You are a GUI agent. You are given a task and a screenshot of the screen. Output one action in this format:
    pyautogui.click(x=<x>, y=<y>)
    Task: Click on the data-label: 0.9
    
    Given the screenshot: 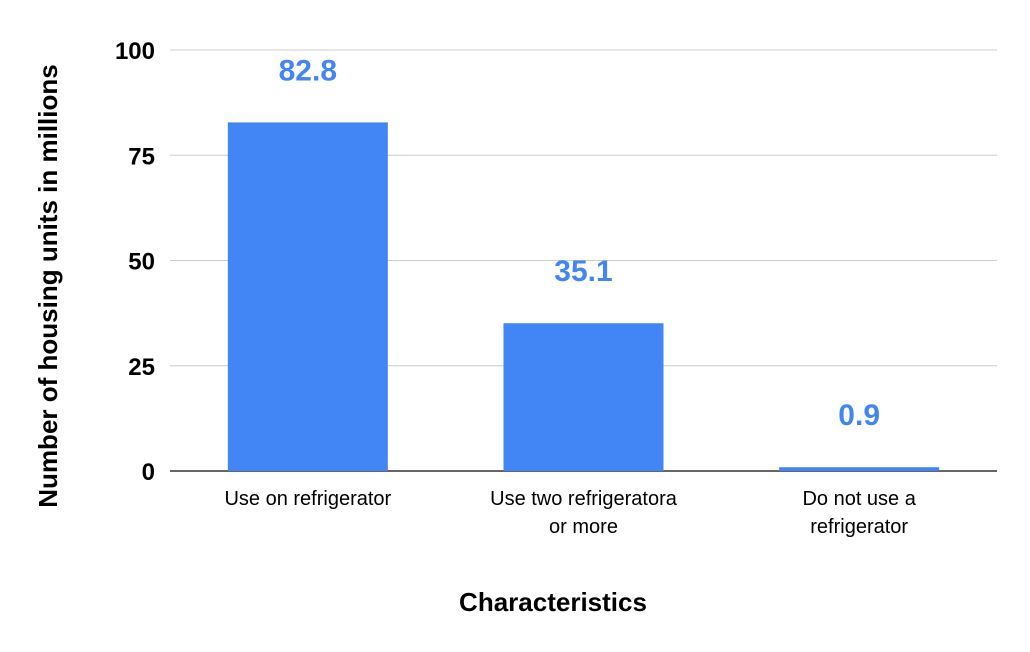 What is the action you would take?
    pyautogui.click(x=859, y=415)
    